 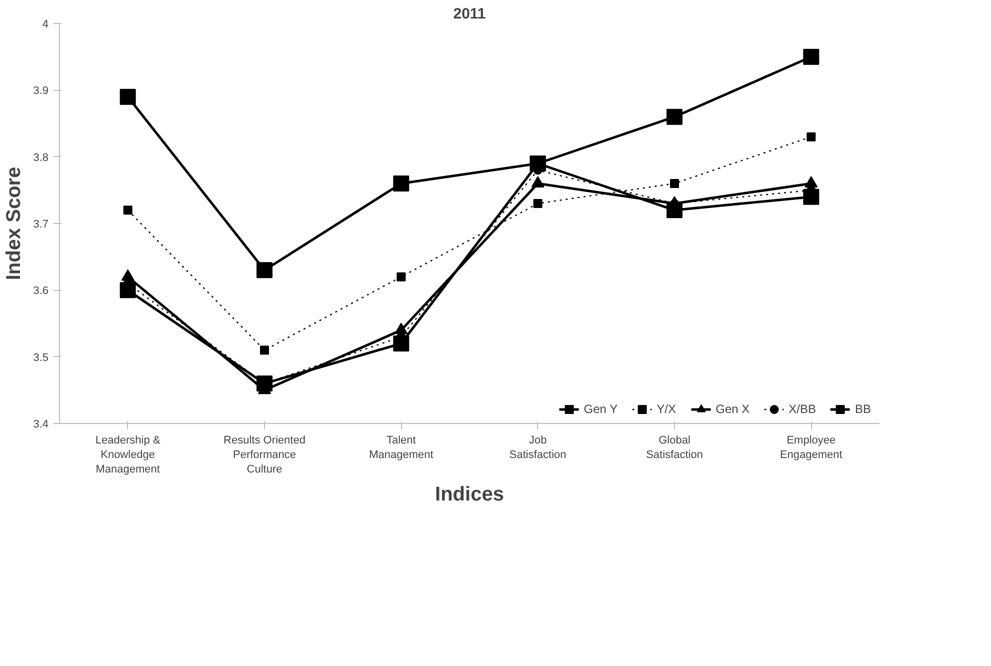 What do you see at coordinates (469, 14) in the screenshot?
I see `chart-title: 2011` at bounding box center [469, 14].